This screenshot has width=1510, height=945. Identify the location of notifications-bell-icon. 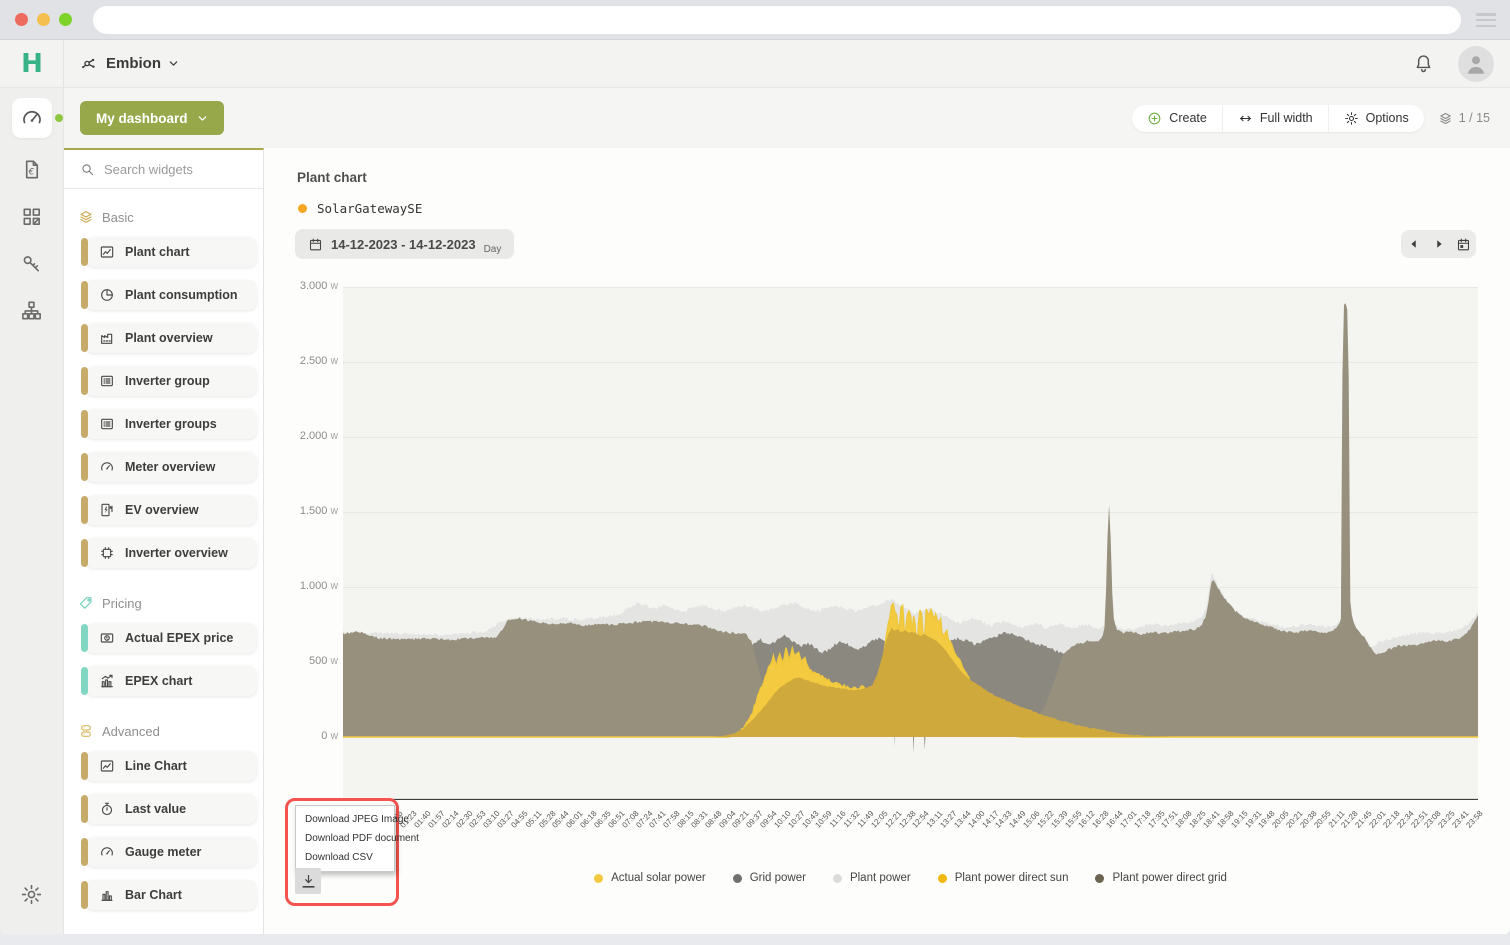
(1423, 63).